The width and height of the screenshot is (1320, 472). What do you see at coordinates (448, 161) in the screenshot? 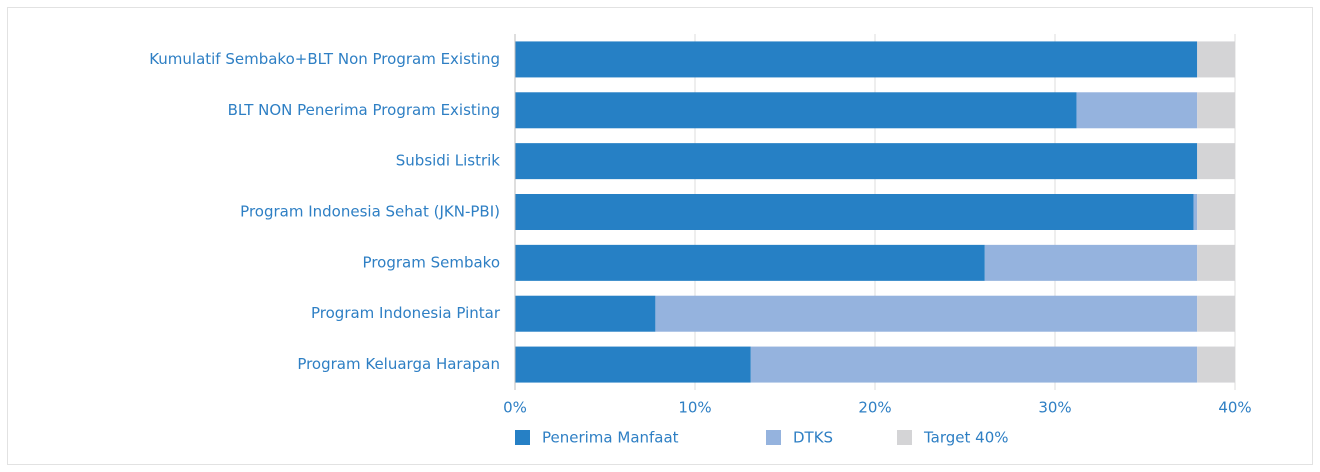
I see `y-tick-label: Subsidi Listrik` at bounding box center [448, 161].